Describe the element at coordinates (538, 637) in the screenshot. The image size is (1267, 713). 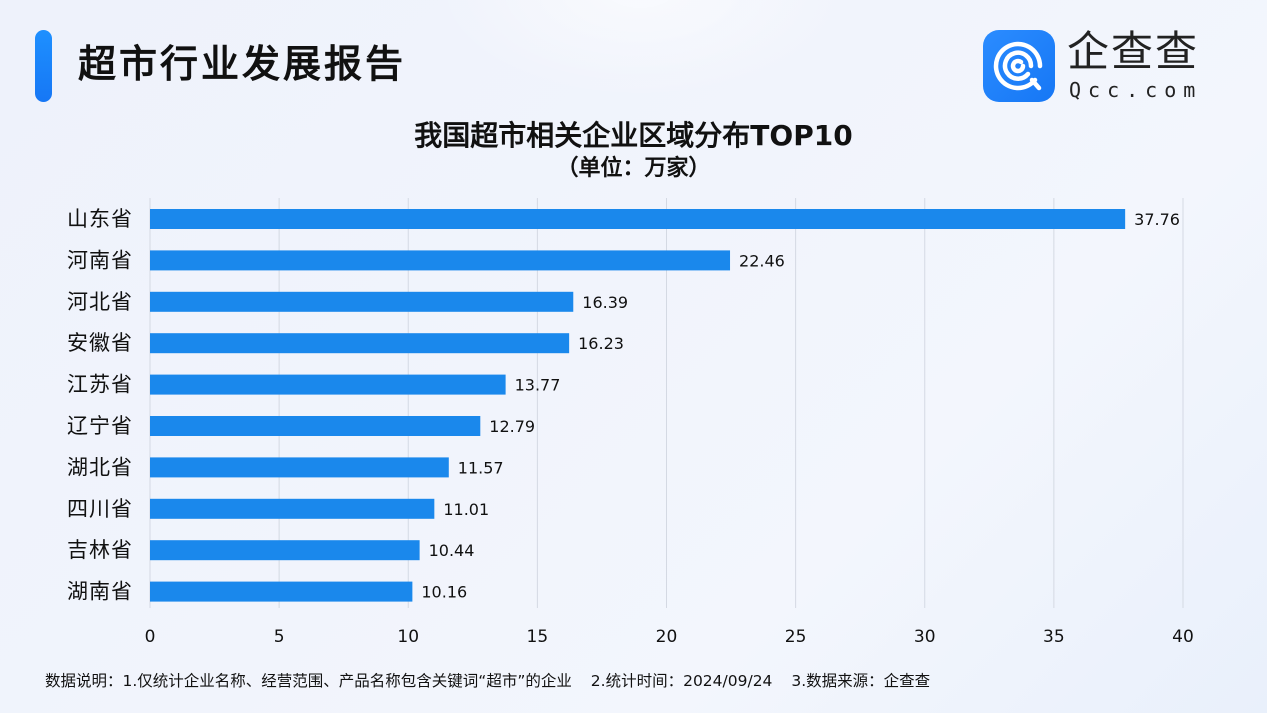
I see `x-tick-label: 15` at that location.